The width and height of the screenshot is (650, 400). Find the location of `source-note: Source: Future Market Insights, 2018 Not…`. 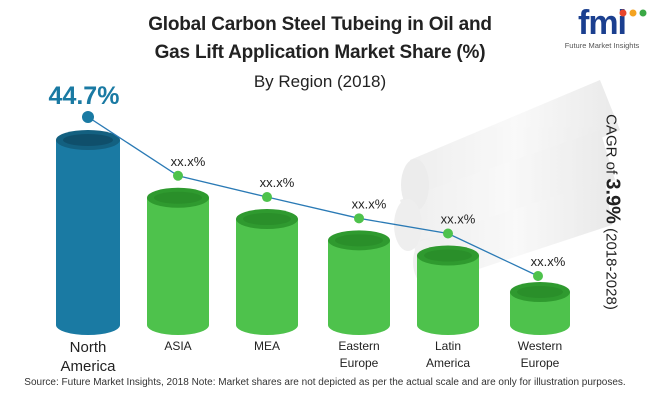

source-note: Source: Future Market Insights, 2018 Not… is located at coordinates (325, 382).